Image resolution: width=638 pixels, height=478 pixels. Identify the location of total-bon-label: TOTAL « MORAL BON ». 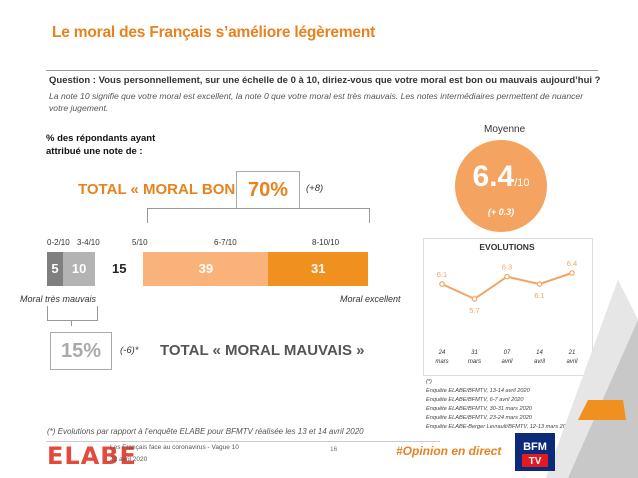
(163, 189).